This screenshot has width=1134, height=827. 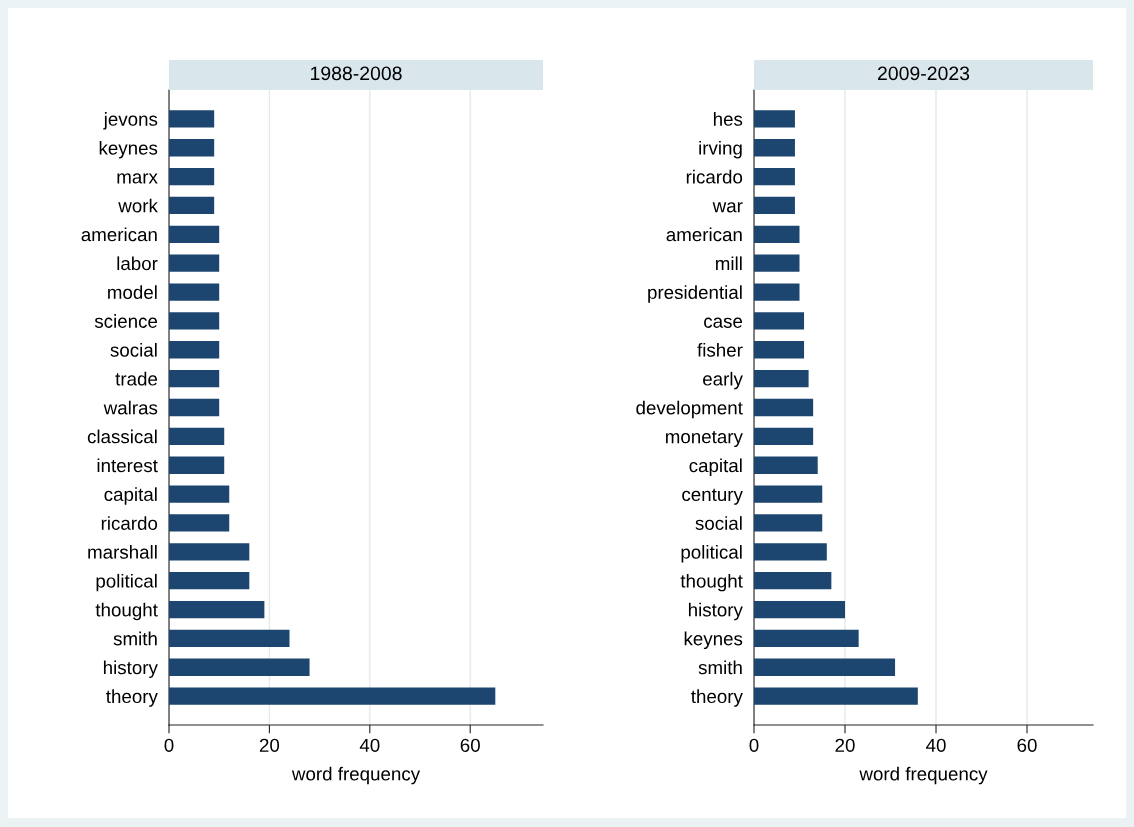 What do you see at coordinates (122, 552) in the screenshot?
I see `y-tick-label: marshall` at bounding box center [122, 552].